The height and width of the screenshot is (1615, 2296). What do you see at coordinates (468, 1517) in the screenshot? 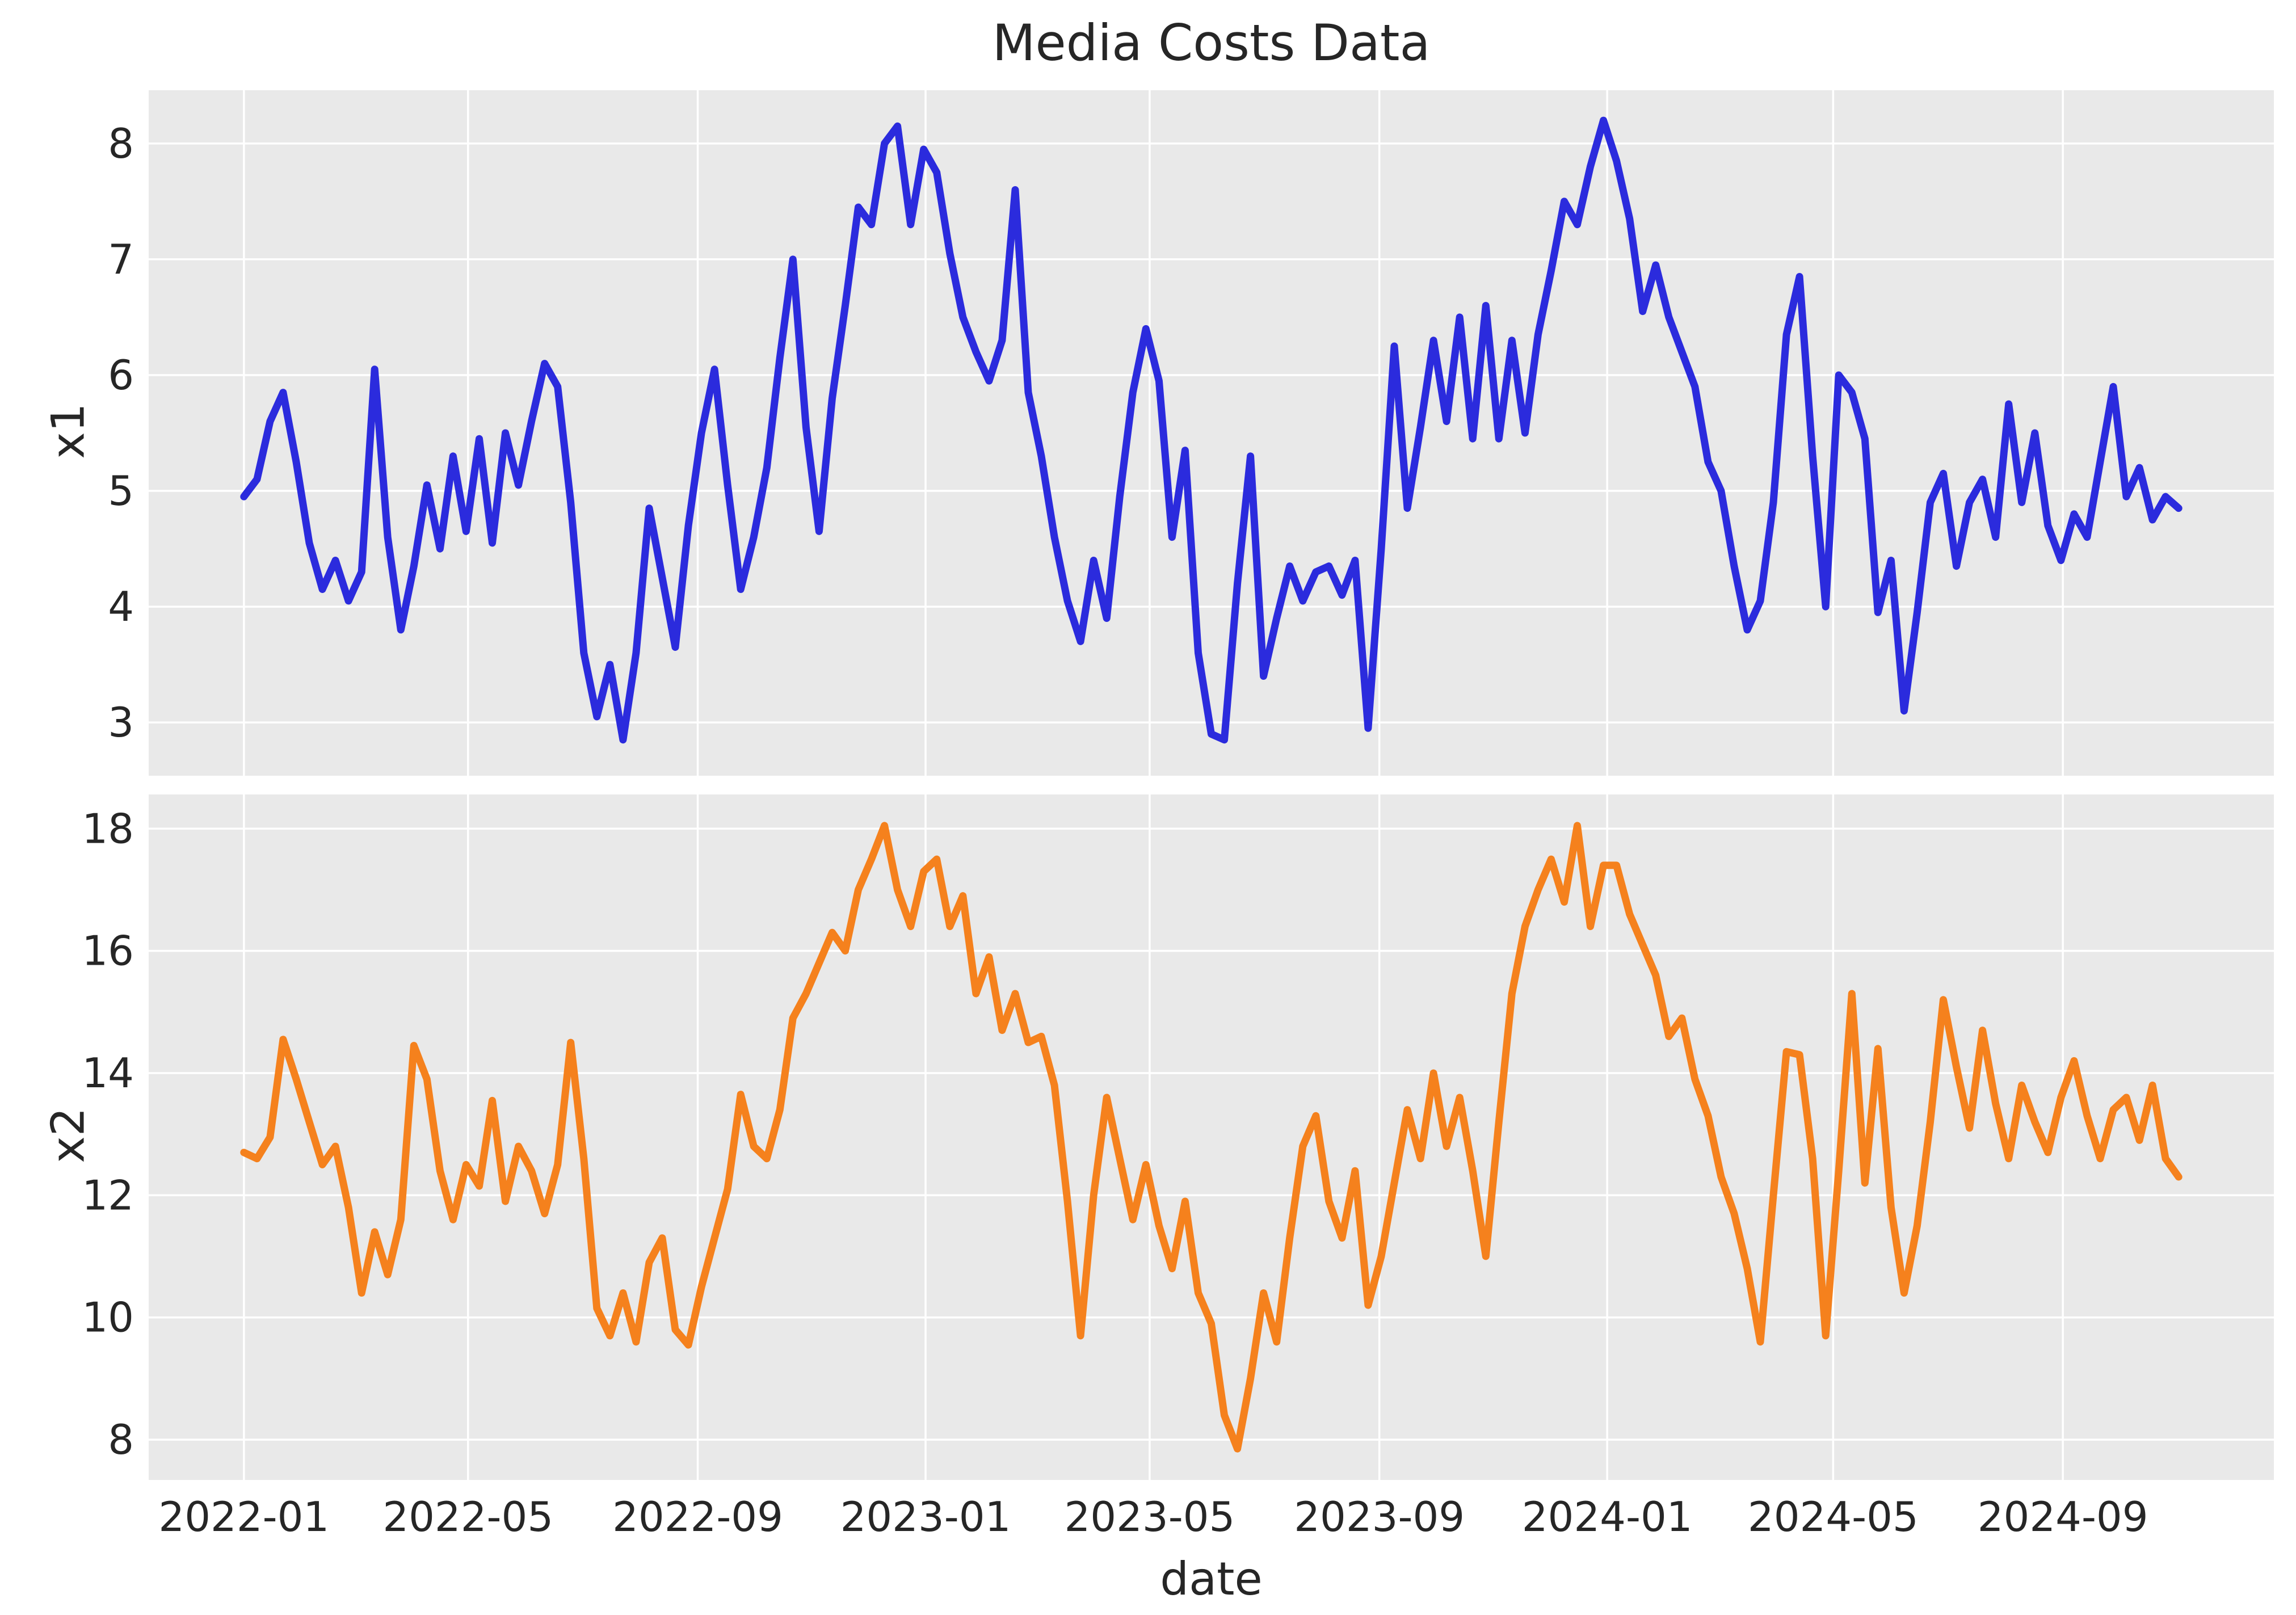
I see `xtick-label: 2022-05` at bounding box center [468, 1517].